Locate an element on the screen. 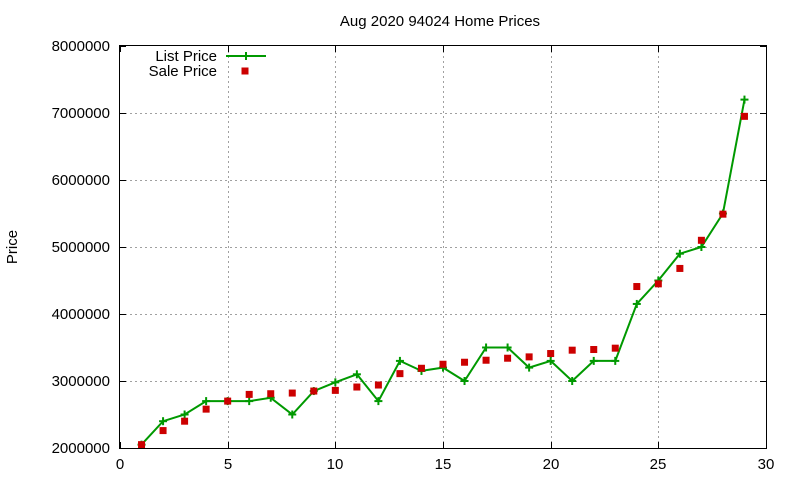 The width and height of the screenshot is (800, 480). x-tick-label: 0 is located at coordinates (120, 464).